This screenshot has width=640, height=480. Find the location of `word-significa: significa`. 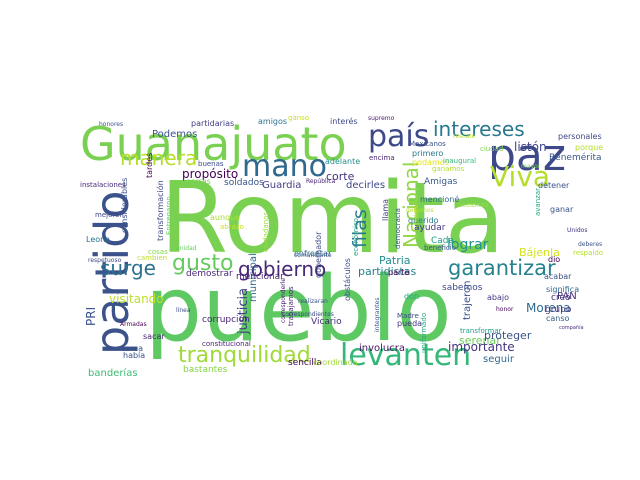

word-significa: significa is located at coordinates (562, 289).